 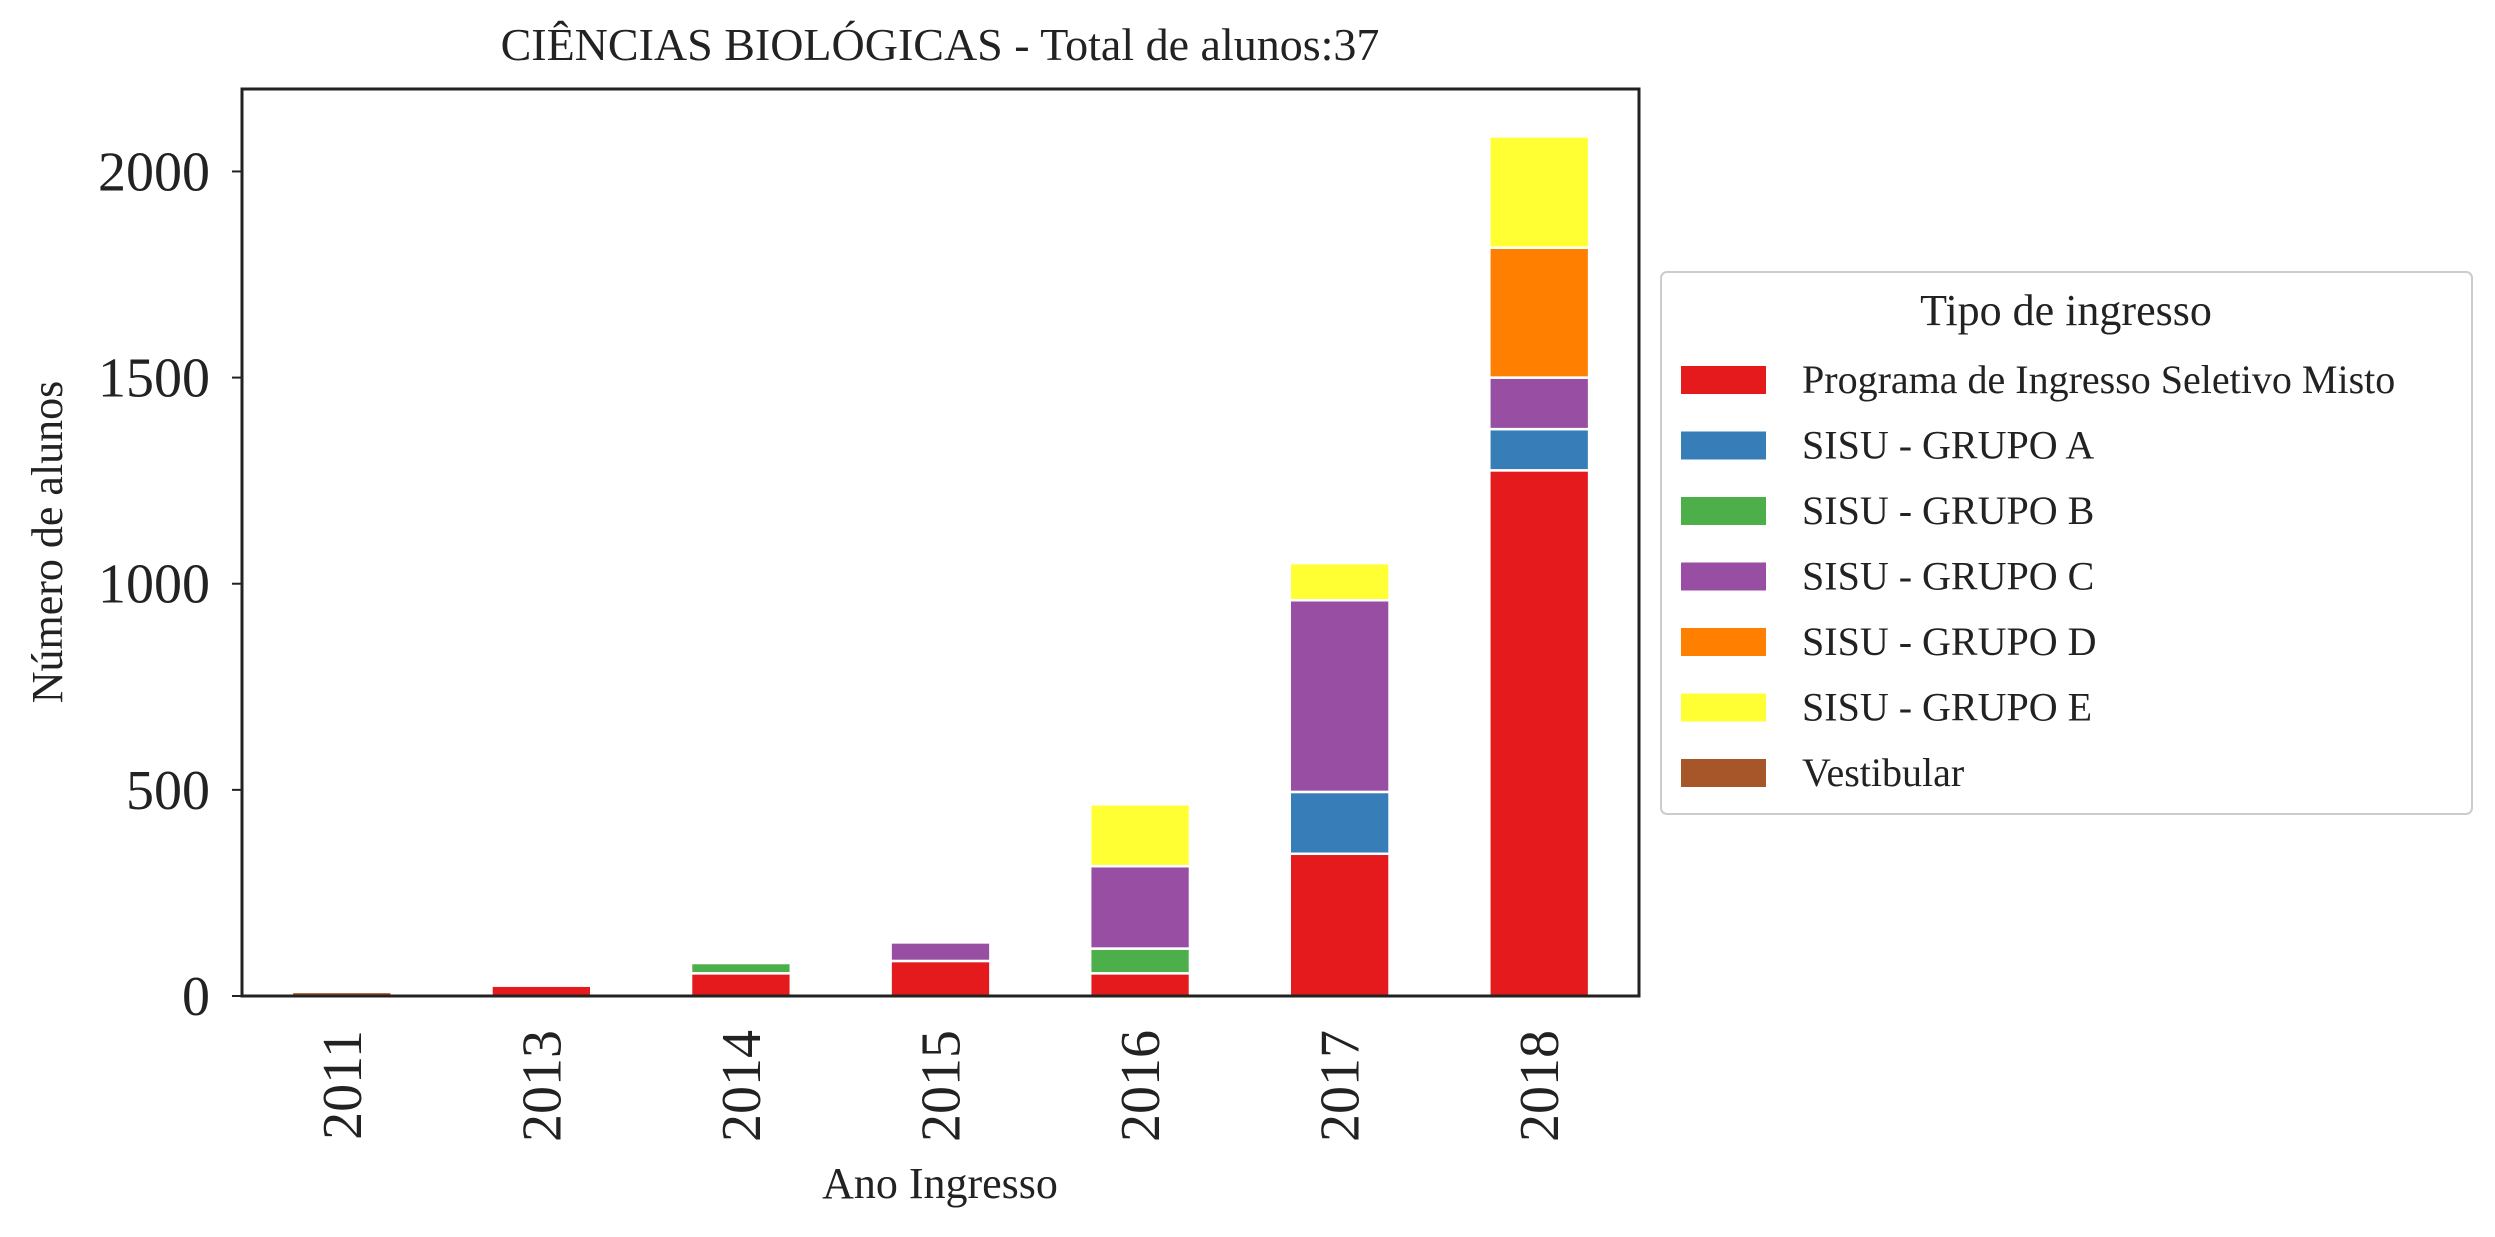 I want to click on x-axis-label: Ano Ingresso, so click(x=940, y=1183).